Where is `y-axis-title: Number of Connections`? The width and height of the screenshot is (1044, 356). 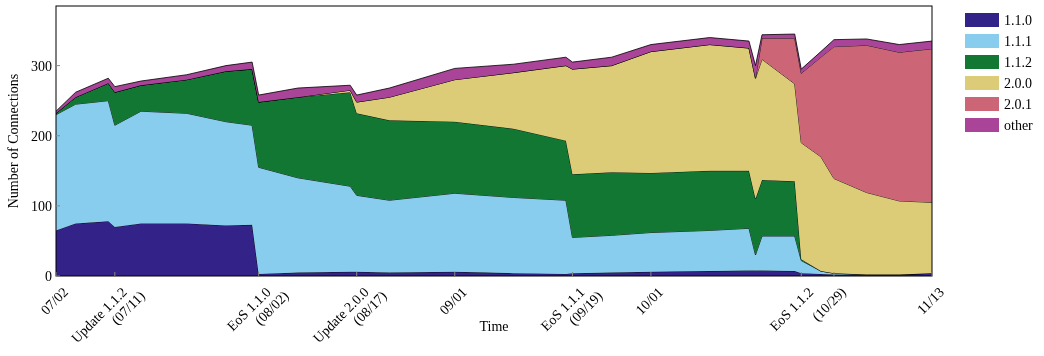
y-axis-title: Number of Connections is located at coordinates (13, 141).